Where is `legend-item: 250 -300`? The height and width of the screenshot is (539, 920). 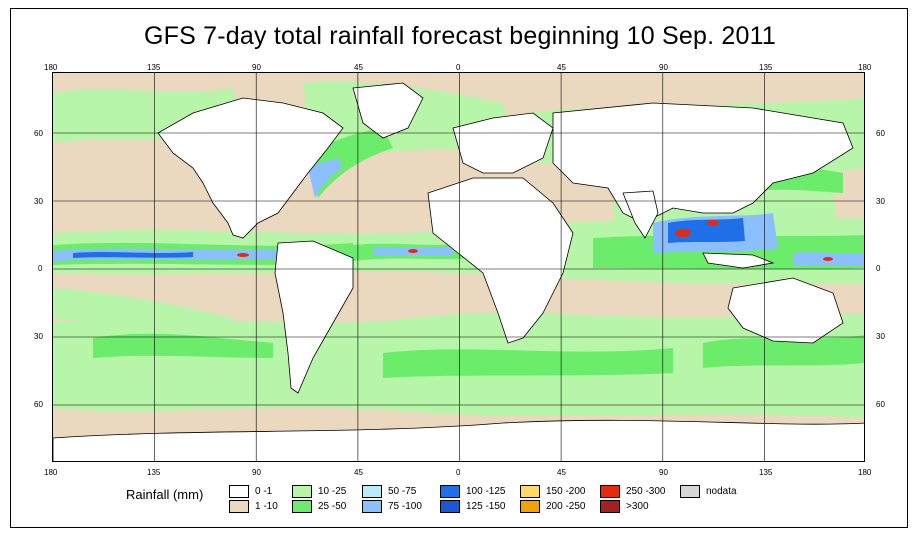 legend-item: 250 -300 is located at coordinates (632, 491).